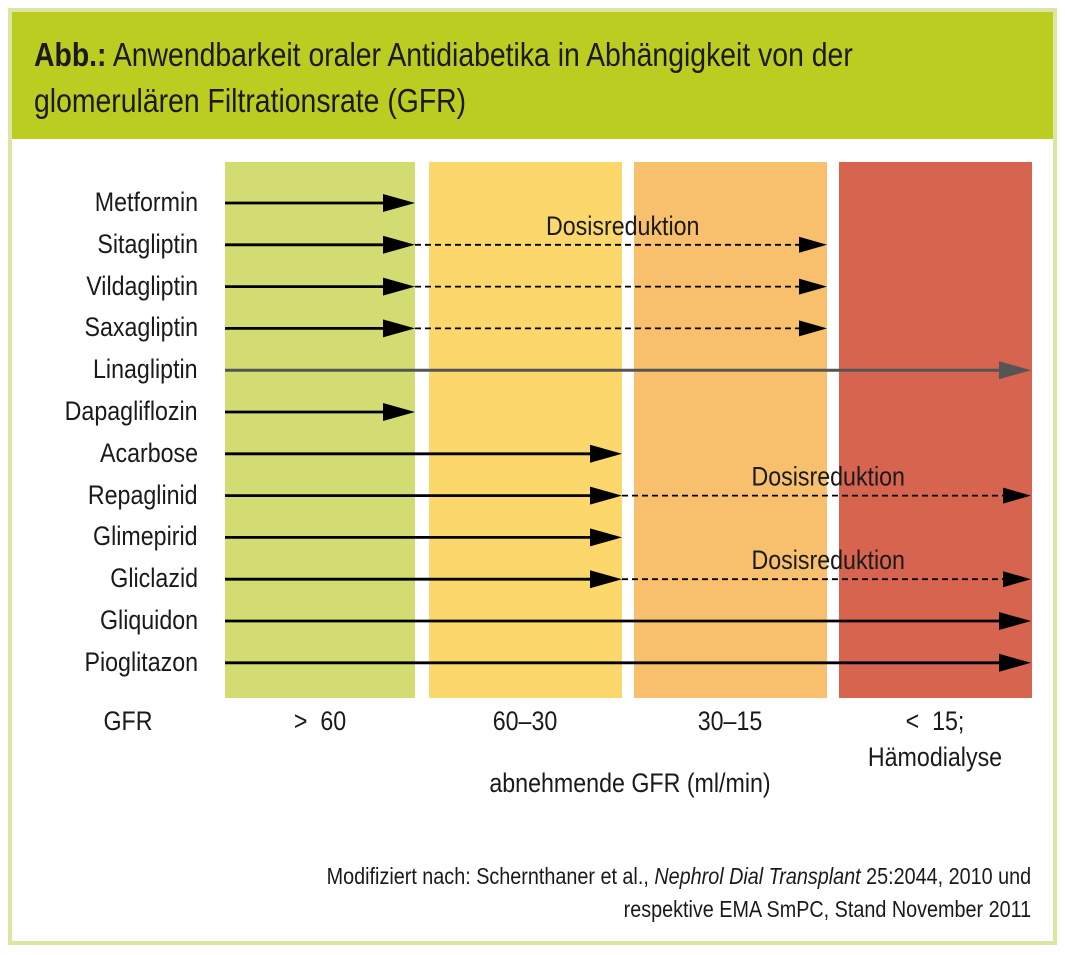  I want to click on source-text-b: 25:2044, 2010 und, so click(945, 876).